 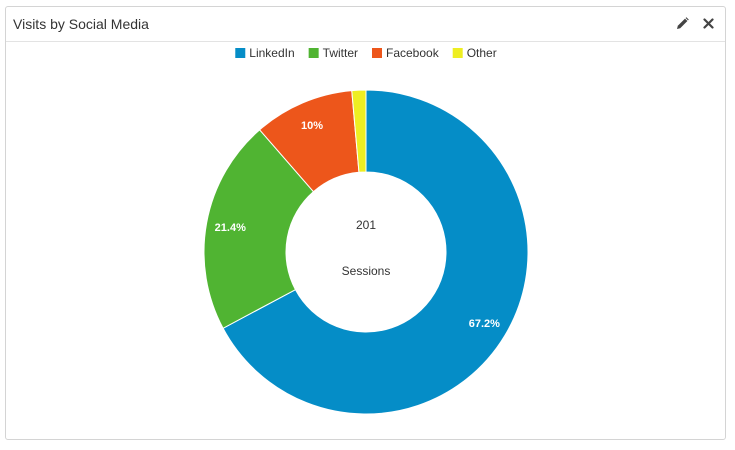 I want to click on slice-other, so click(x=359, y=131).